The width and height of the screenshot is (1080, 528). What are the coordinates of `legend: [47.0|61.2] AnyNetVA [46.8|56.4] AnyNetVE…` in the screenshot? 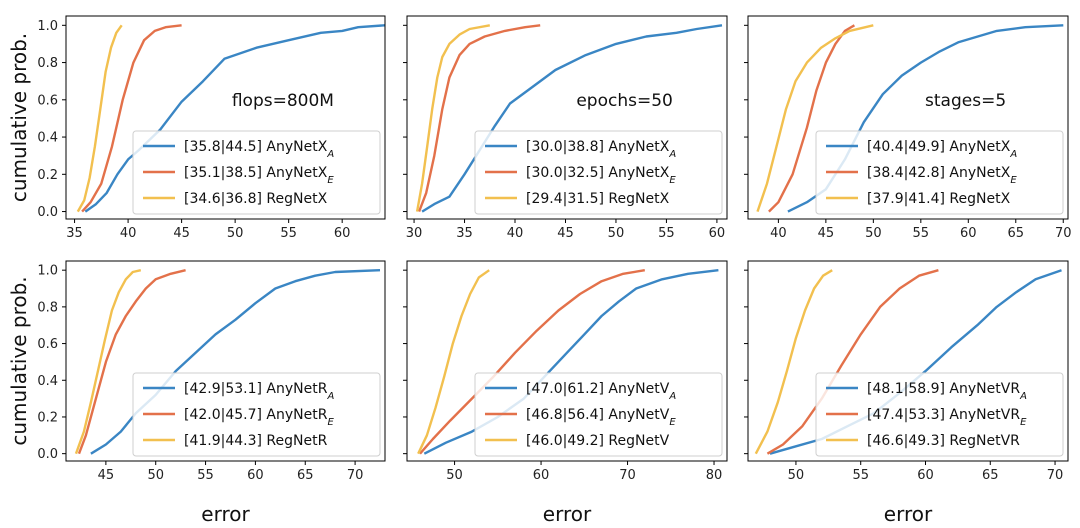 It's located at (598, 414).